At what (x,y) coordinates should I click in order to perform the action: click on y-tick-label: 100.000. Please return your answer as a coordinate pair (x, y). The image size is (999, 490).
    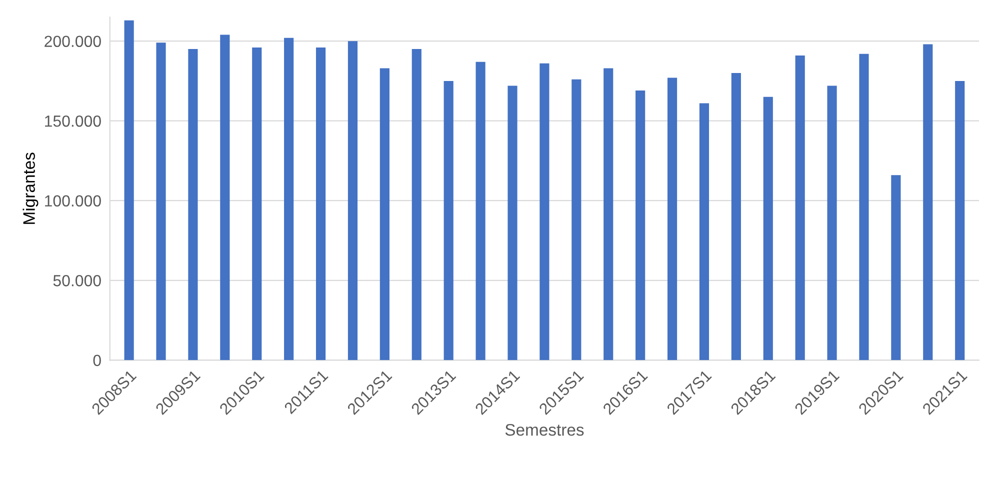
    Looking at the image, I should click on (73, 201).